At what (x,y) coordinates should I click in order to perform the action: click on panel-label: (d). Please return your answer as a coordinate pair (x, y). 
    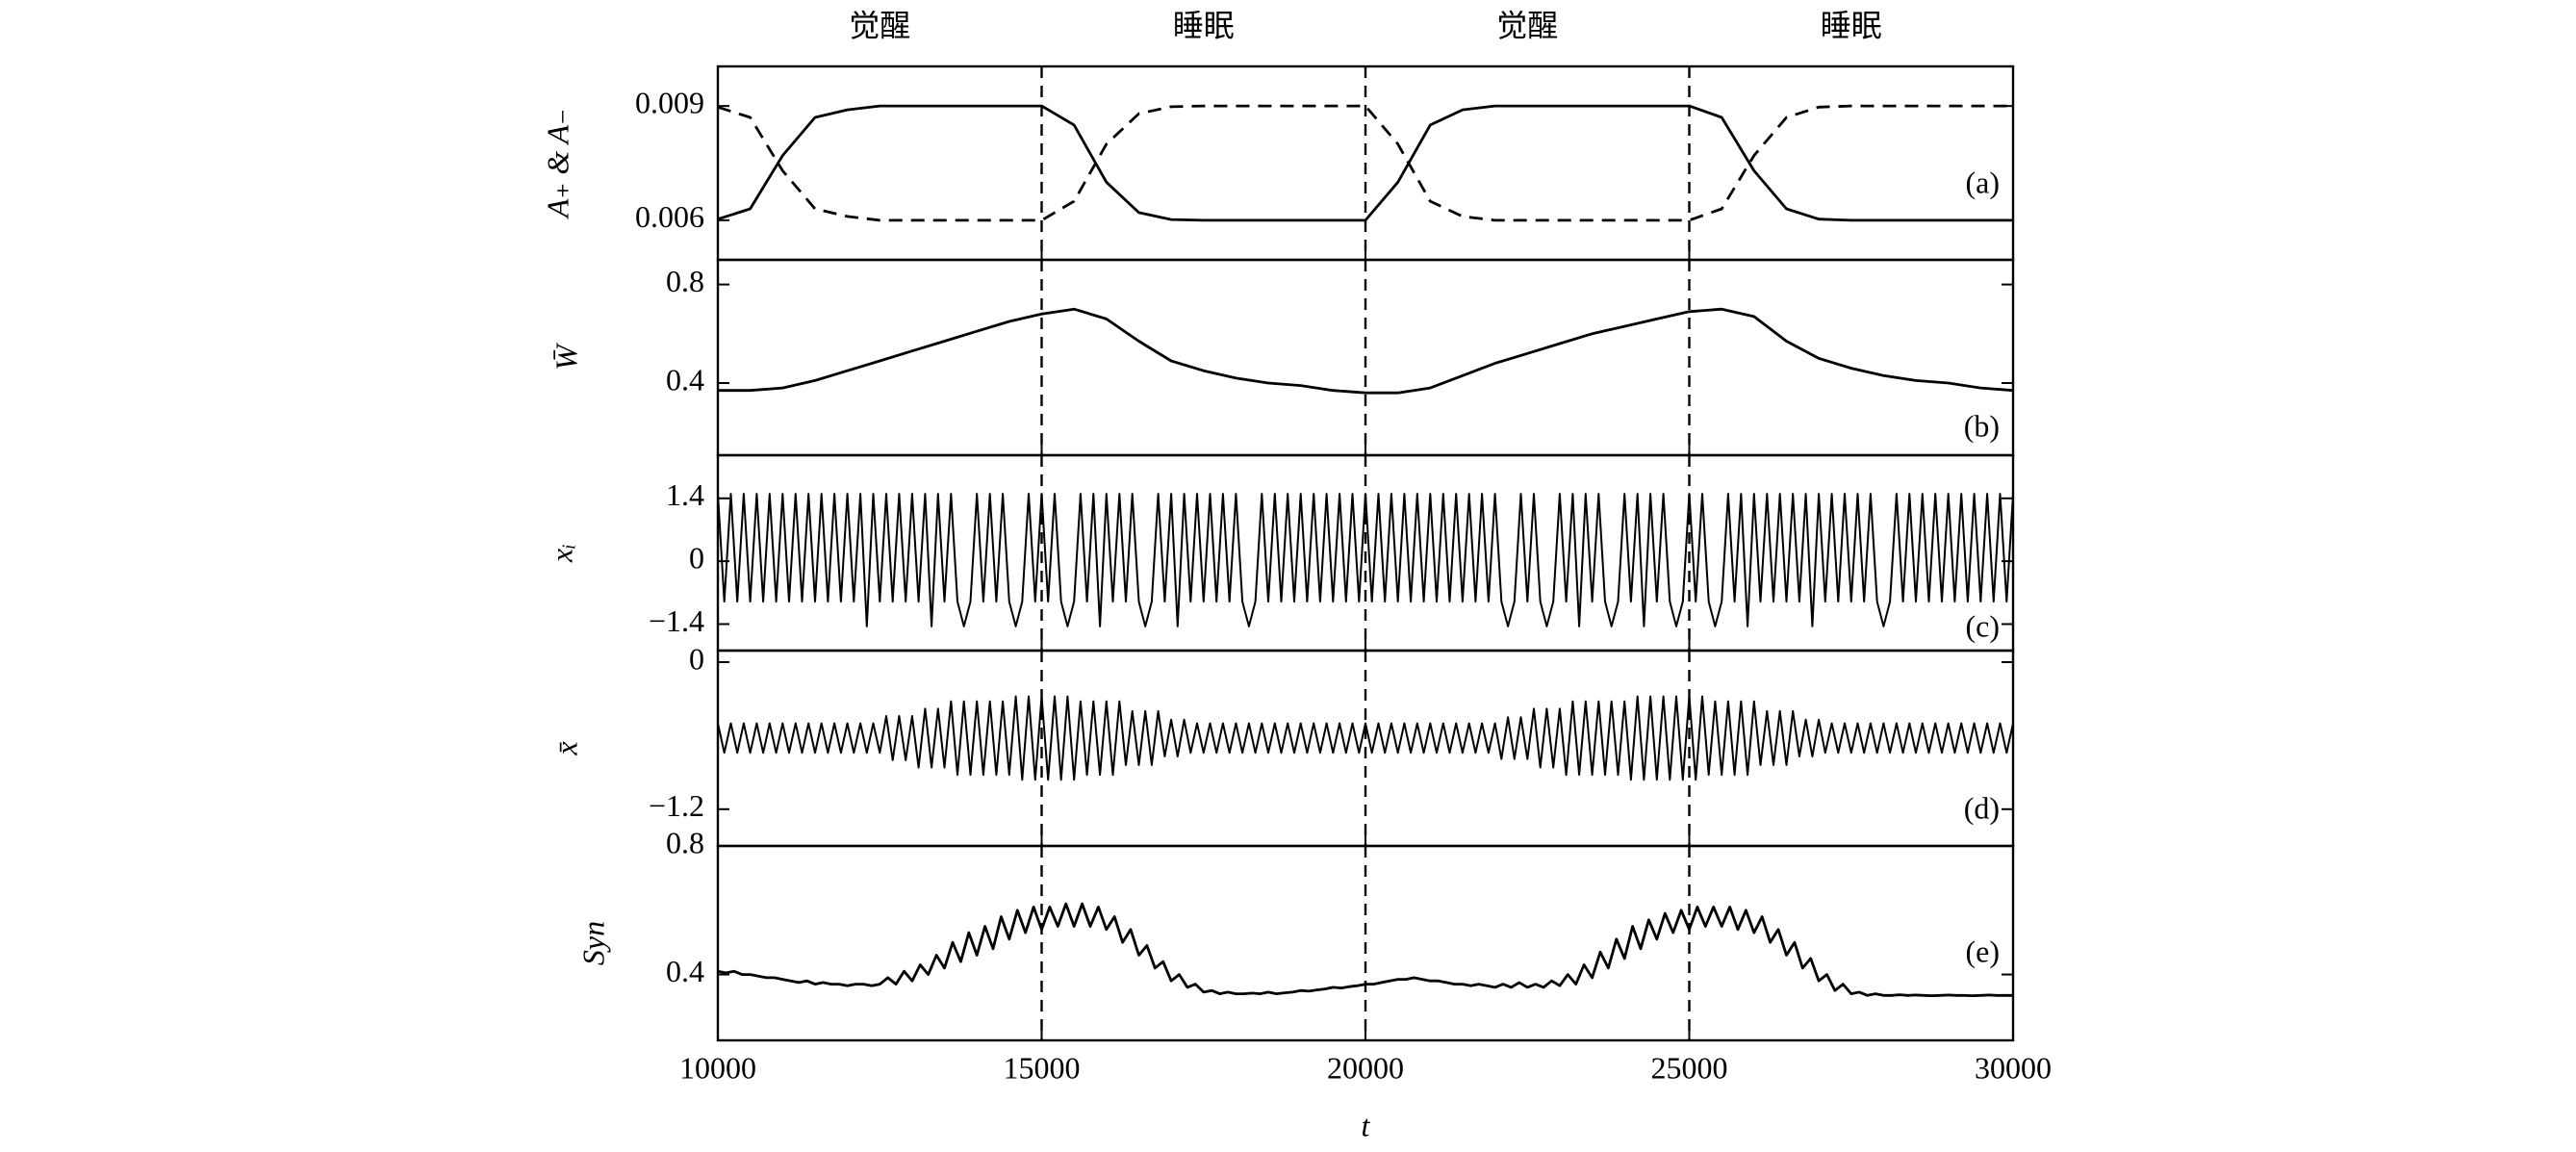
    Looking at the image, I should click on (1982, 807).